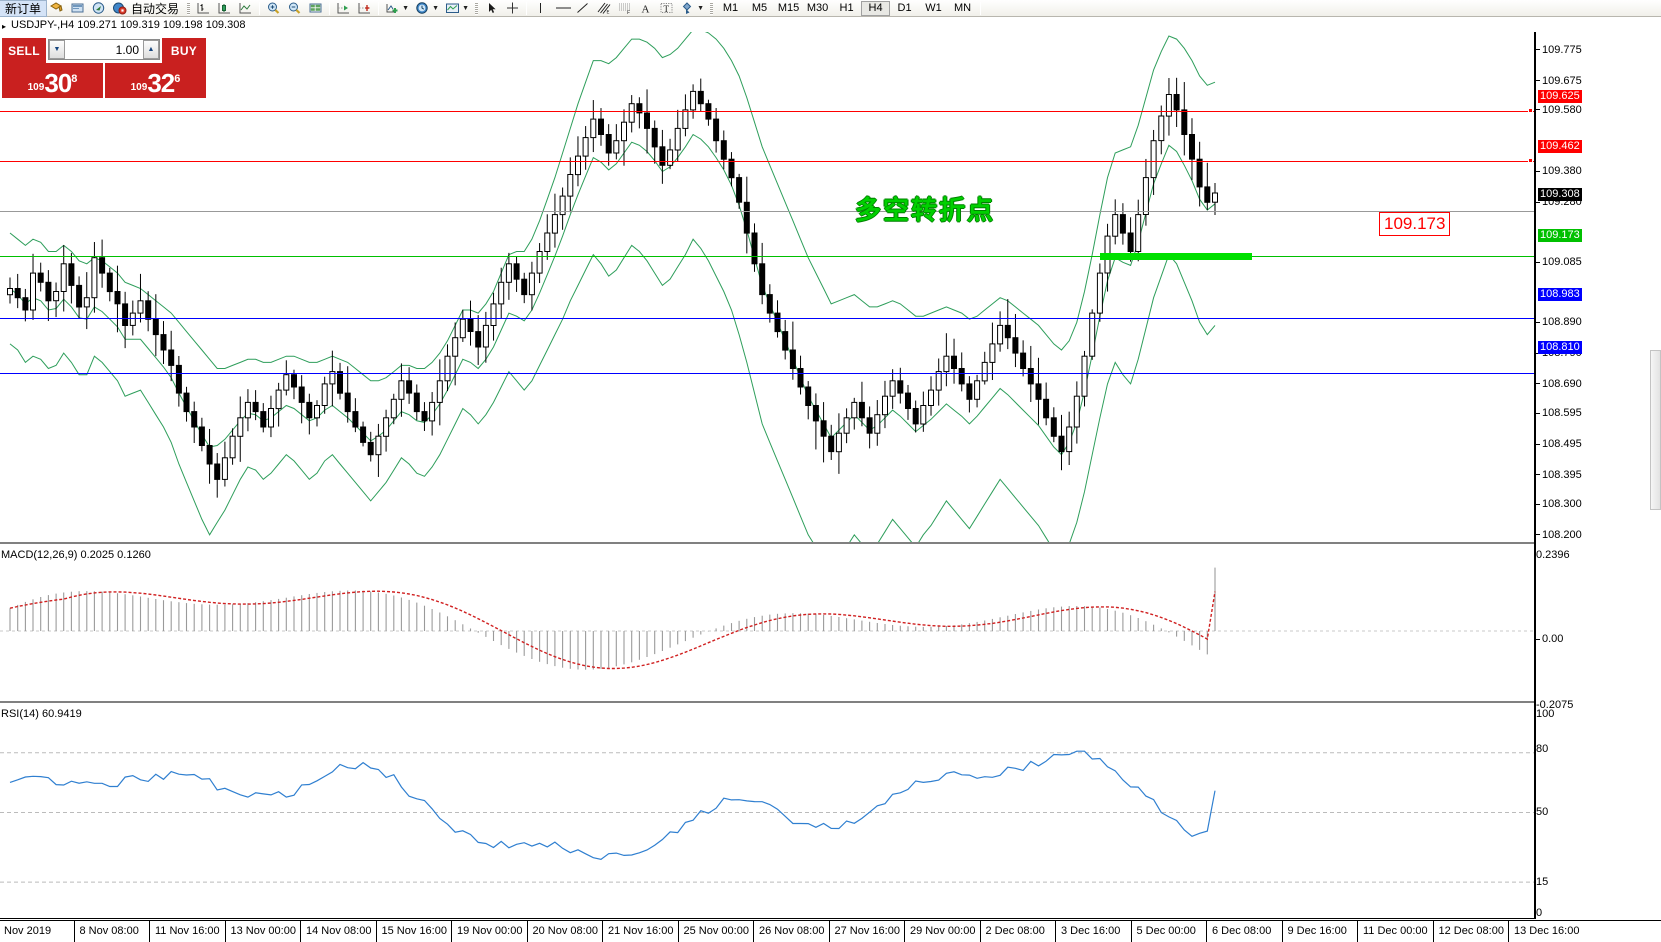  I want to click on time-label-4: 14 Nov 08:00, so click(339, 931).